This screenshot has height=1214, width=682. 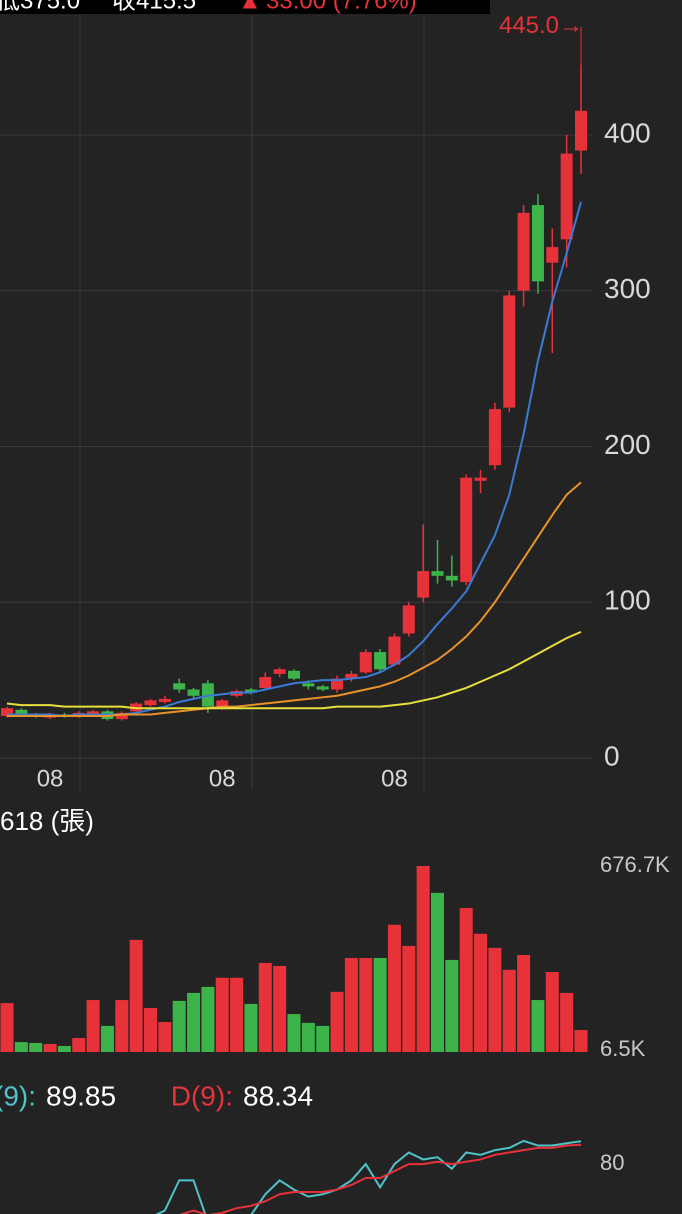 What do you see at coordinates (627, 600) in the screenshot?
I see `y-tick-label: 100` at bounding box center [627, 600].